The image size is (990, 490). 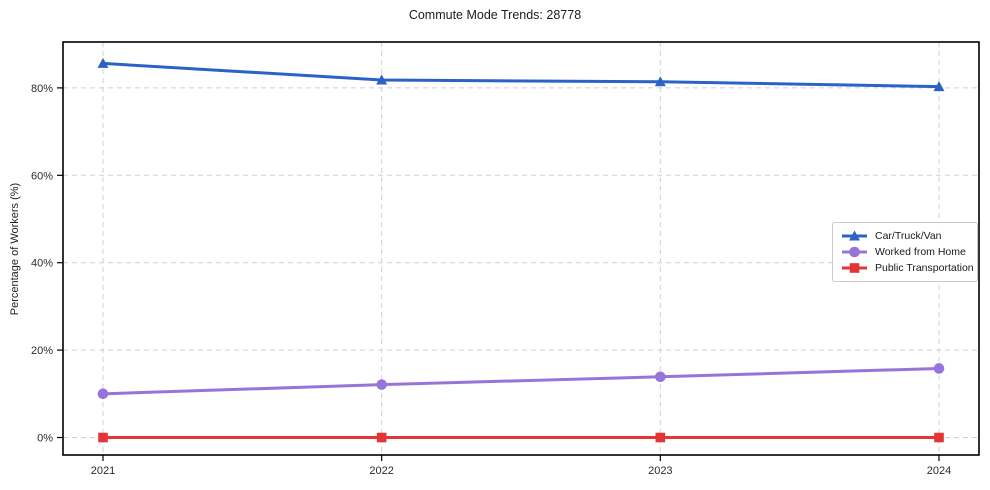 What do you see at coordinates (103, 471) in the screenshot?
I see `x-tick-label: 2021` at bounding box center [103, 471].